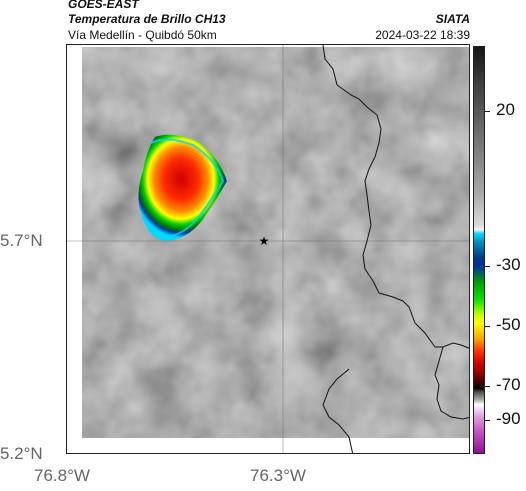 Image resolution: width=526 pixels, height=491 pixels. What do you see at coordinates (508, 384) in the screenshot?
I see `colorbar-label-minus70: -70` at bounding box center [508, 384].